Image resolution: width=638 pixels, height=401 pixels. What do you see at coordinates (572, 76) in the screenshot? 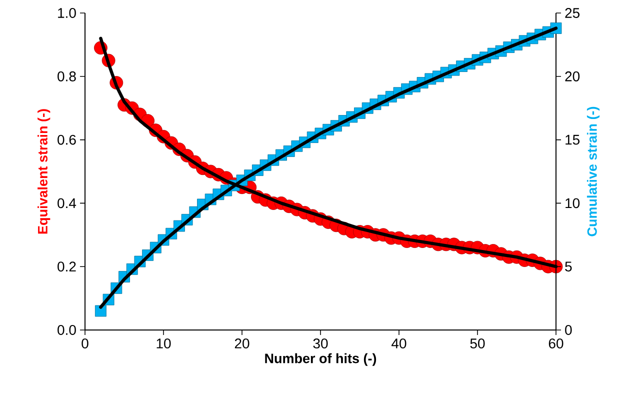
I see `y2-tick-label: 20` at bounding box center [572, 76].